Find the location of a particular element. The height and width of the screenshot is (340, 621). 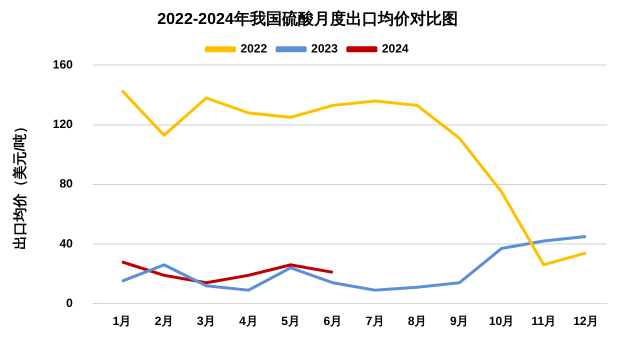

x-tick-label: 10月 is located at coordinates (501, 321).